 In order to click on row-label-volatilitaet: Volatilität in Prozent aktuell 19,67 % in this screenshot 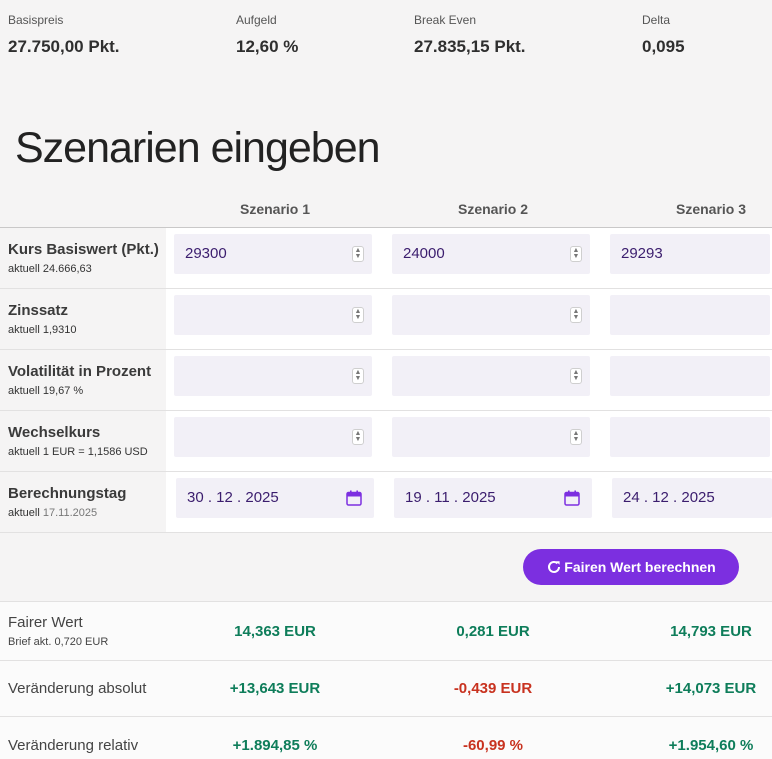, I will do `click(79, 380)`.